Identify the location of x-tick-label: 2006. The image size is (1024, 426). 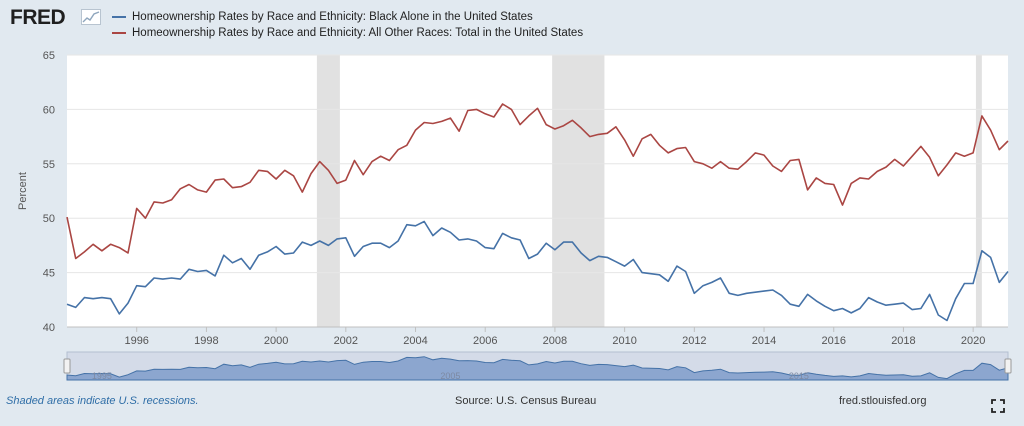
(485, 341).